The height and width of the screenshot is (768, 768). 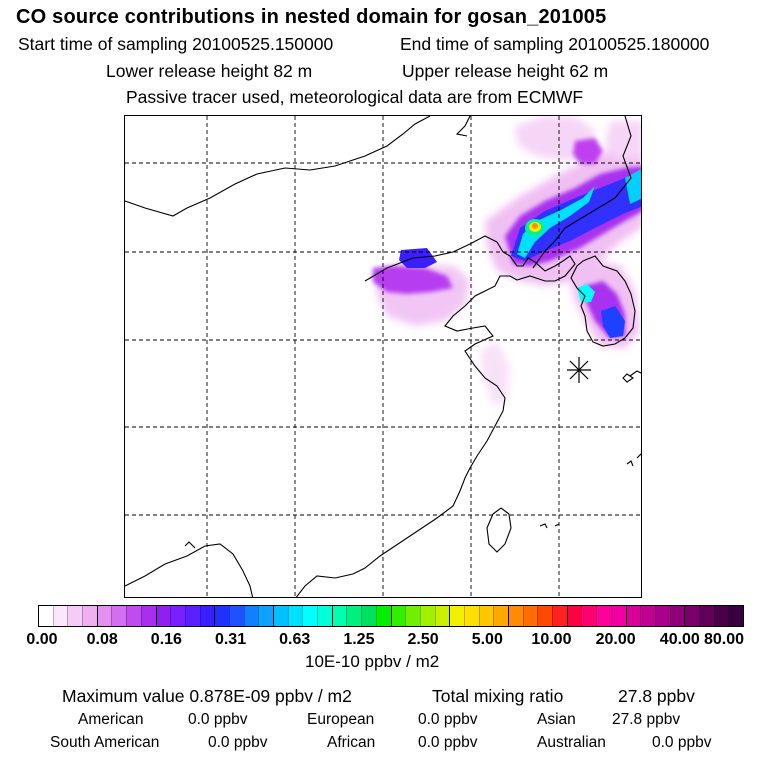 What do you see at coordinates (498, 696) in the screenshot?
I see `total-mixing-ratio-label: Total mixing ratio` at bounding box center [498, 696].